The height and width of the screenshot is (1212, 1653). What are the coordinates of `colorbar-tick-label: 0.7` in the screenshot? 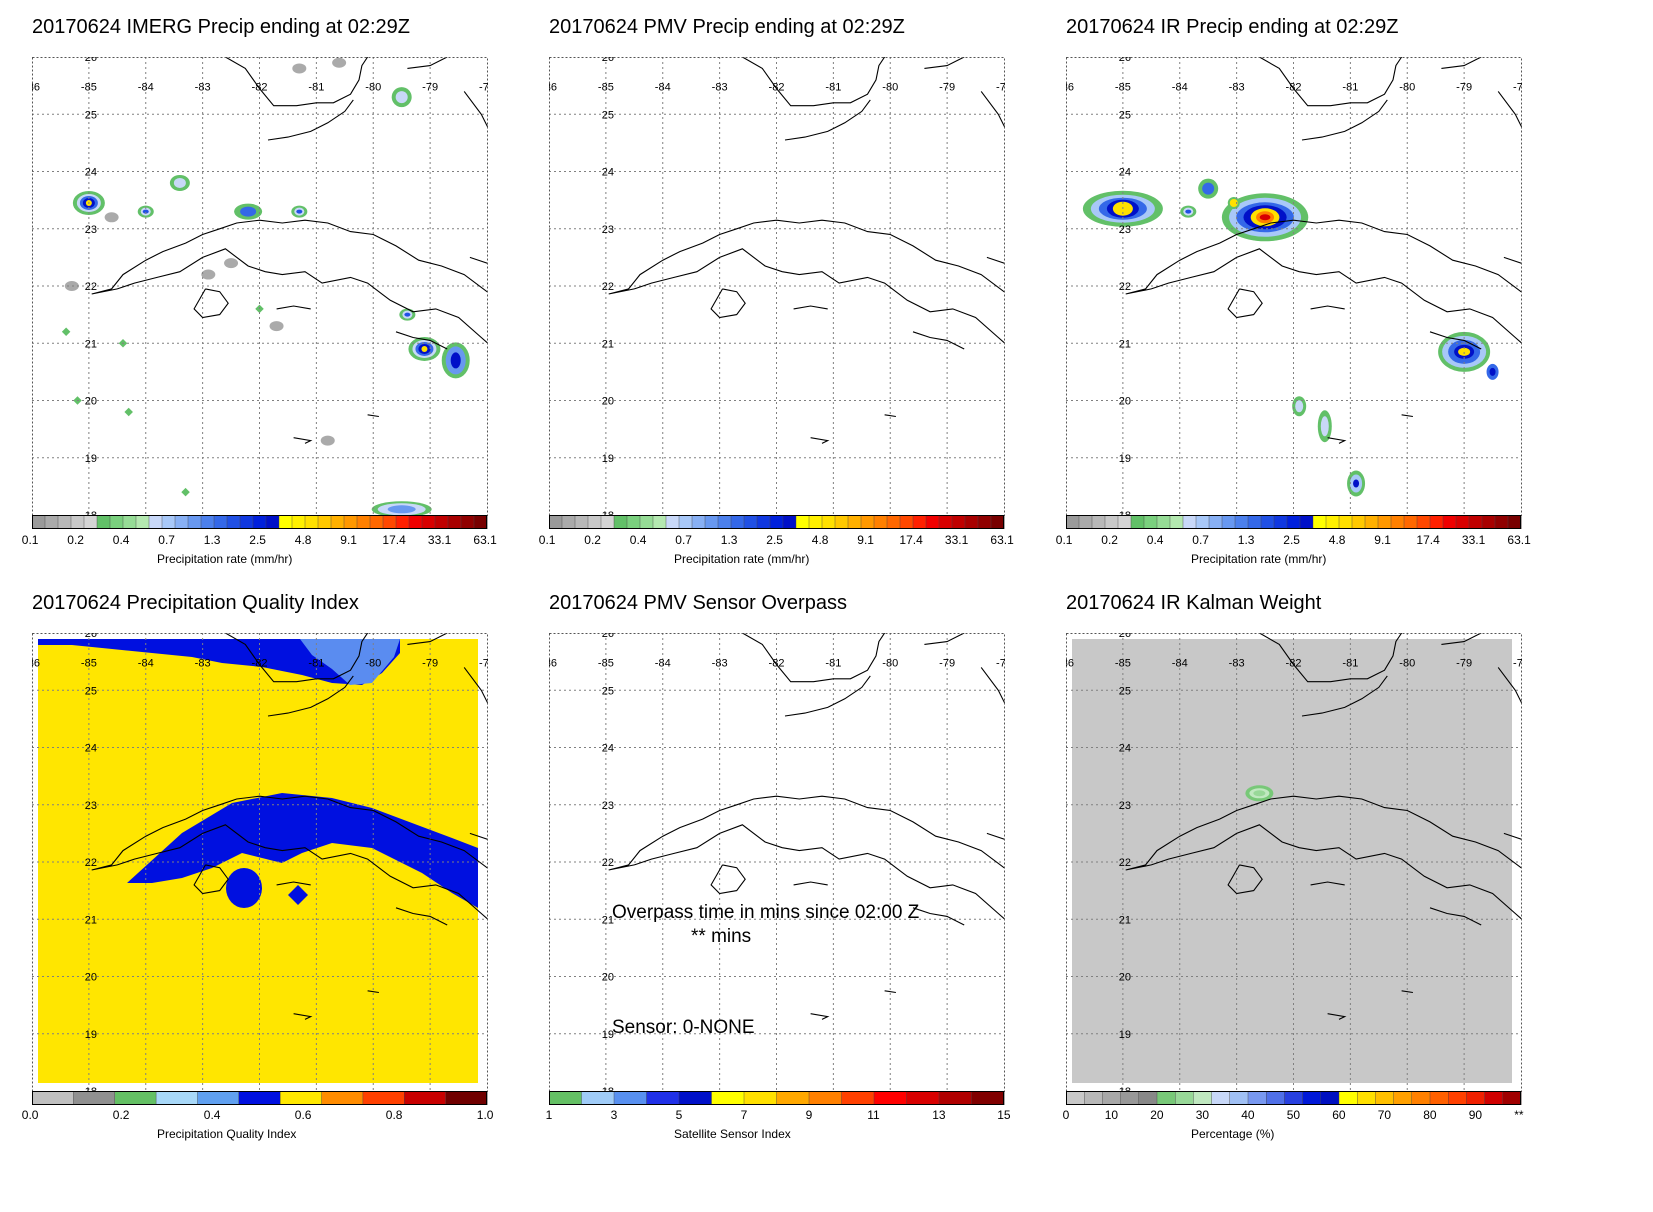 It's located at (683, 540).